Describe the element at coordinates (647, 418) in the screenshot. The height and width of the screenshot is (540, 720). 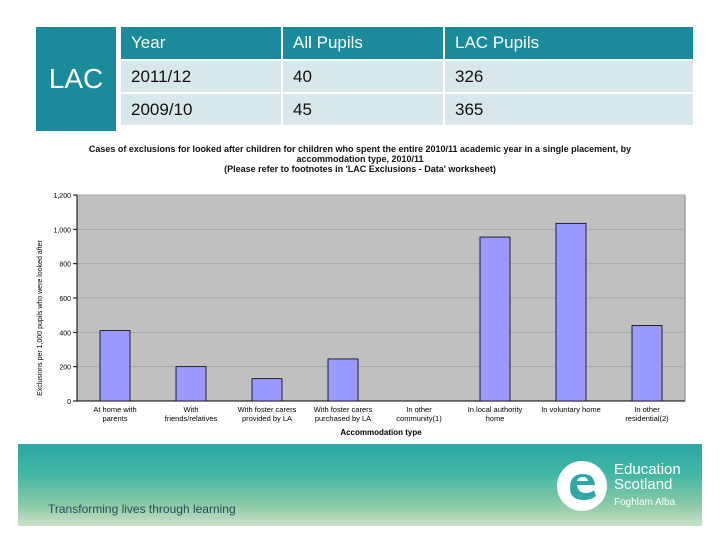
I see `x-tick-label: residential(2)` at that location.